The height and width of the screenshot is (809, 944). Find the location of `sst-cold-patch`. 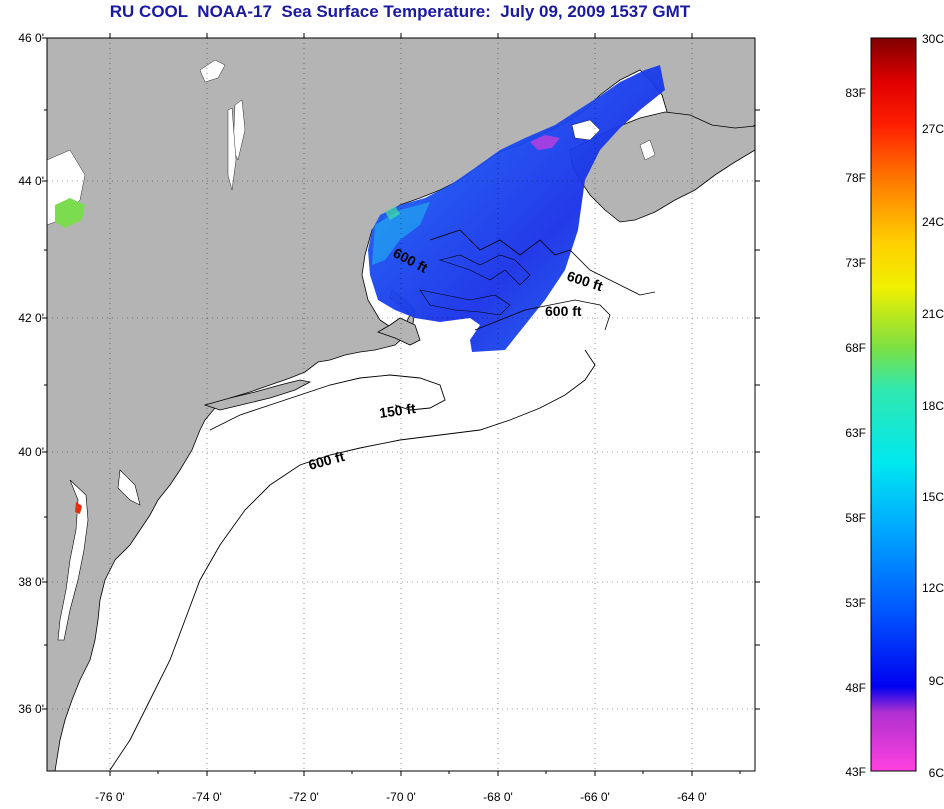

sst-cold-patch is located at coordinates (545, 142).